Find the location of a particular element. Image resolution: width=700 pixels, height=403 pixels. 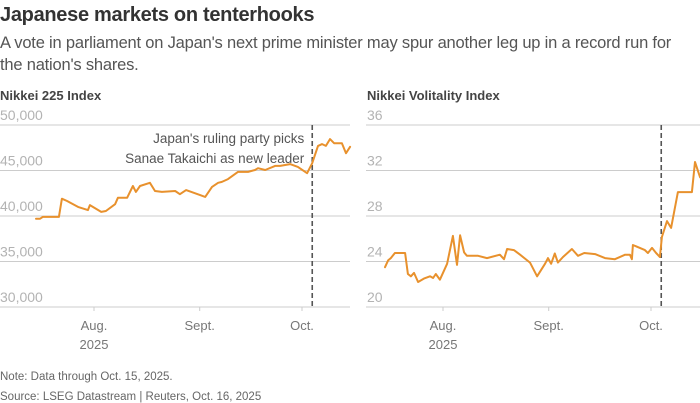

vix-xtick-label: Aug. is located at coordinates (443, 325).